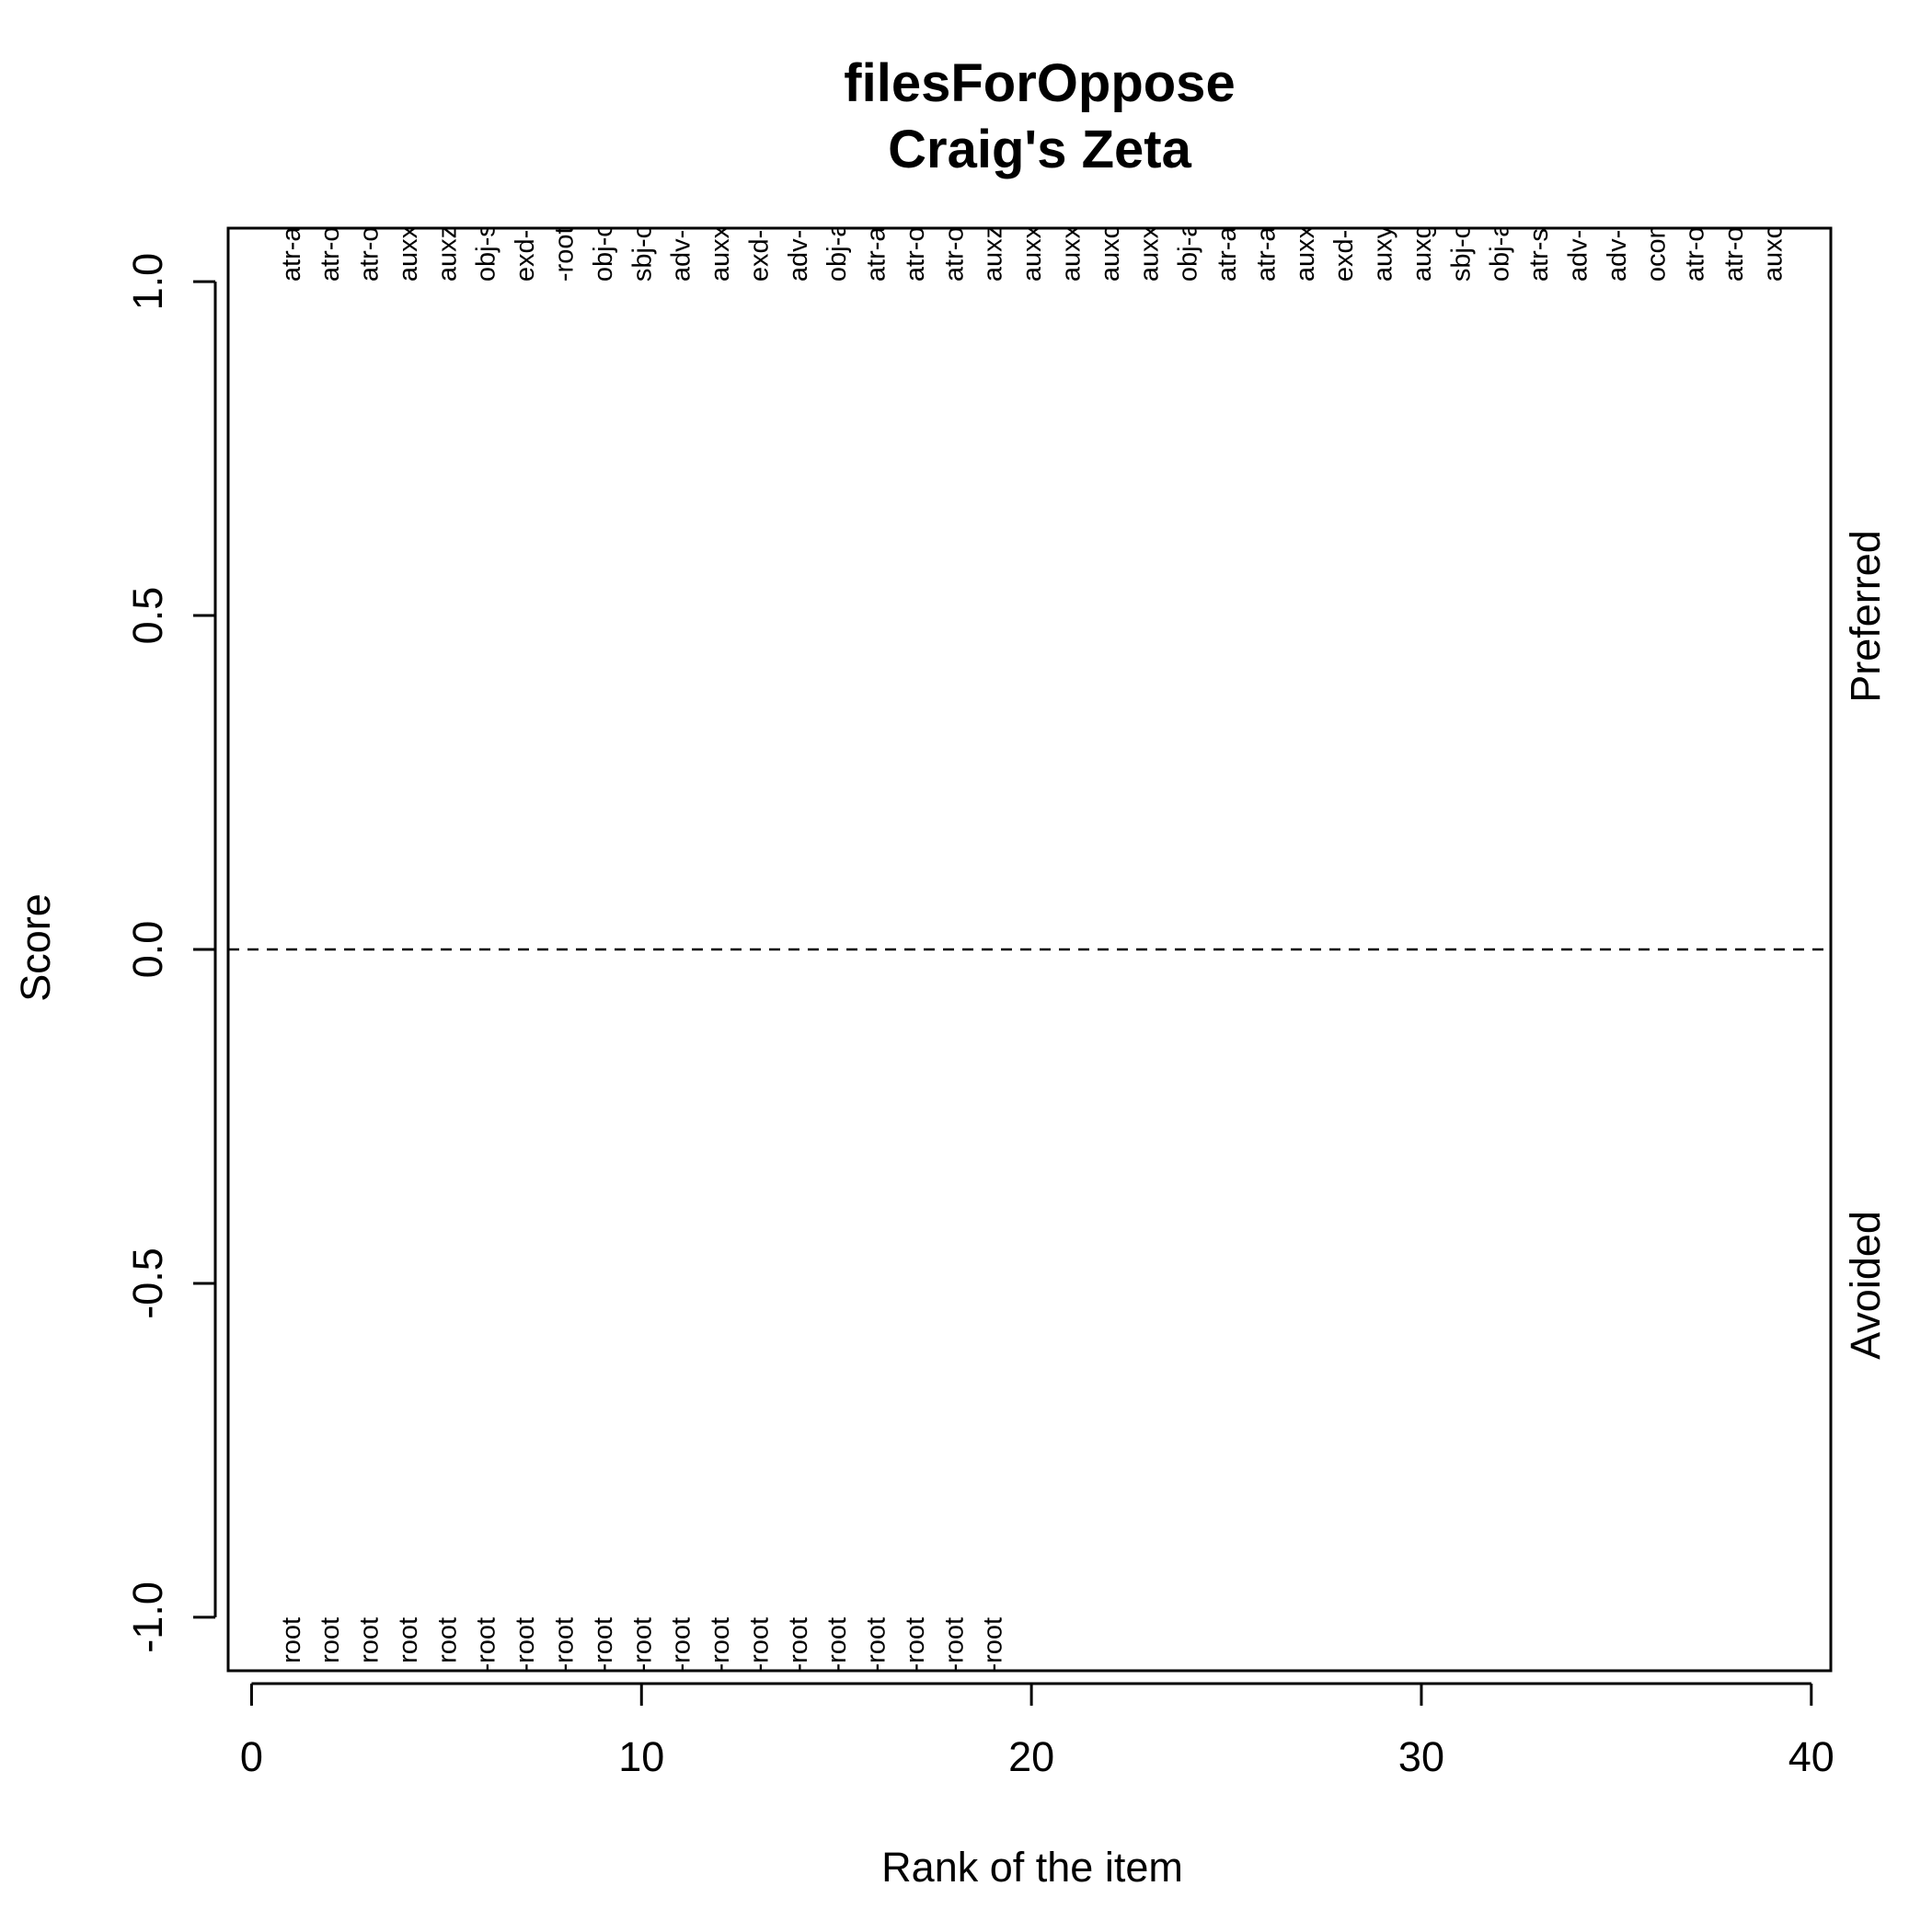 Image resolution: width=1932 pixels, height=1932 pixels. I want to click on preferred-item-label: atr-obj-auxp-obj-pred-root, so click(915, 141).